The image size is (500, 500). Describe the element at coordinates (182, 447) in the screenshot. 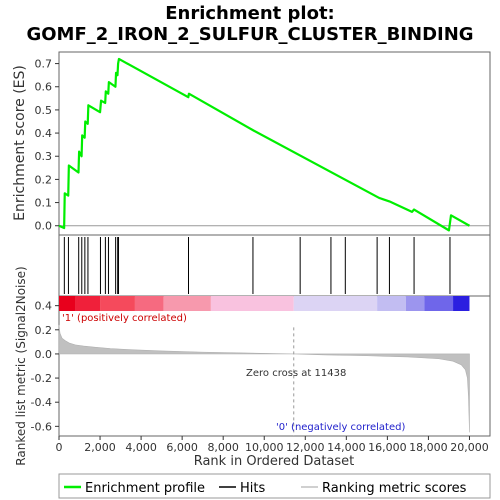

I see `x-tick-label: 6,000` at that location.